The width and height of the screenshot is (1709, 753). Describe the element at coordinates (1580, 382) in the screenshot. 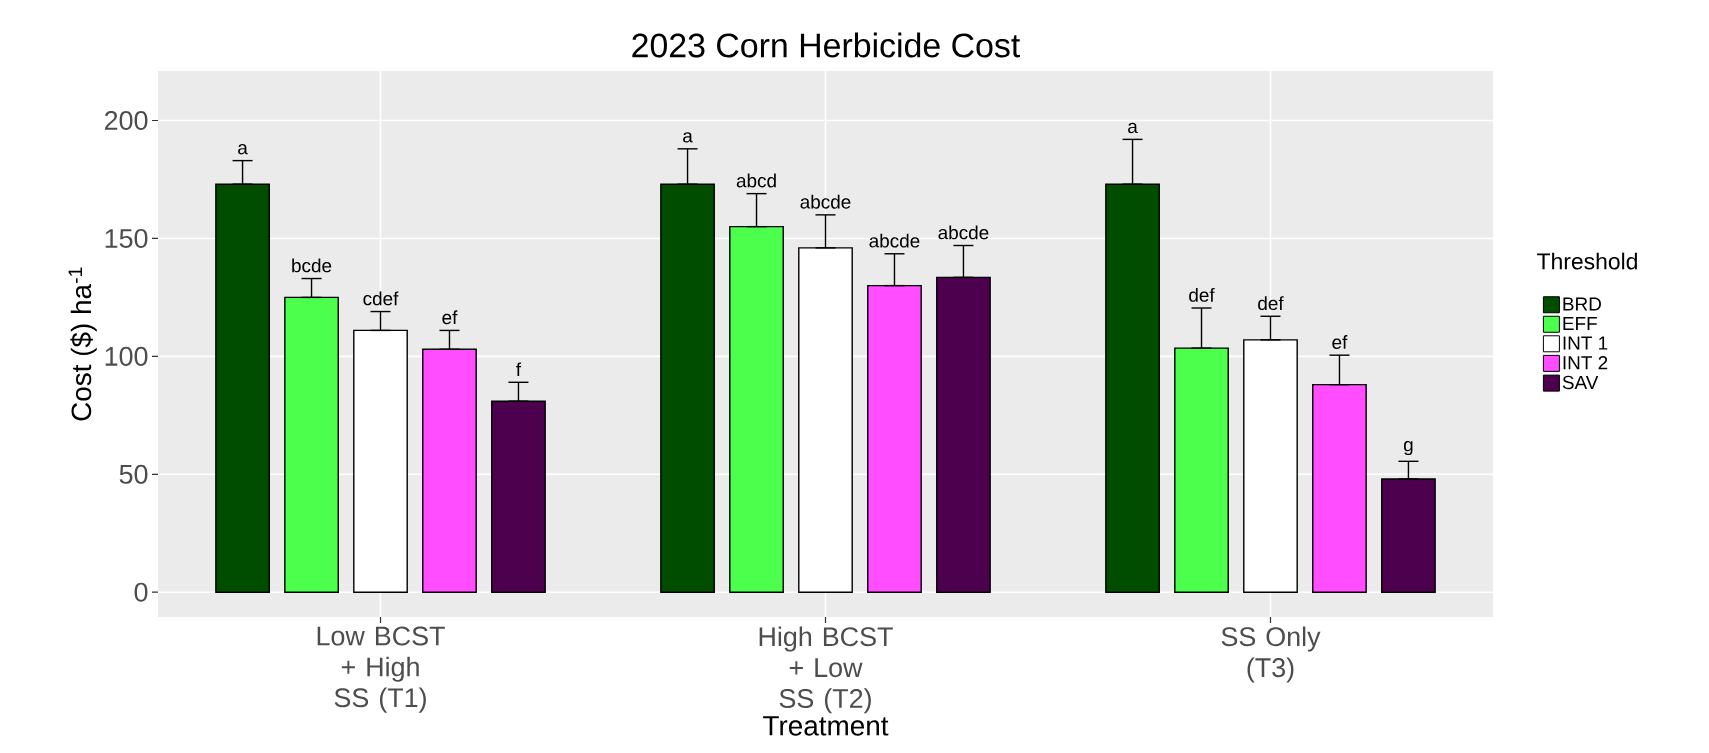

I see `legend-label: SAV` at that location.